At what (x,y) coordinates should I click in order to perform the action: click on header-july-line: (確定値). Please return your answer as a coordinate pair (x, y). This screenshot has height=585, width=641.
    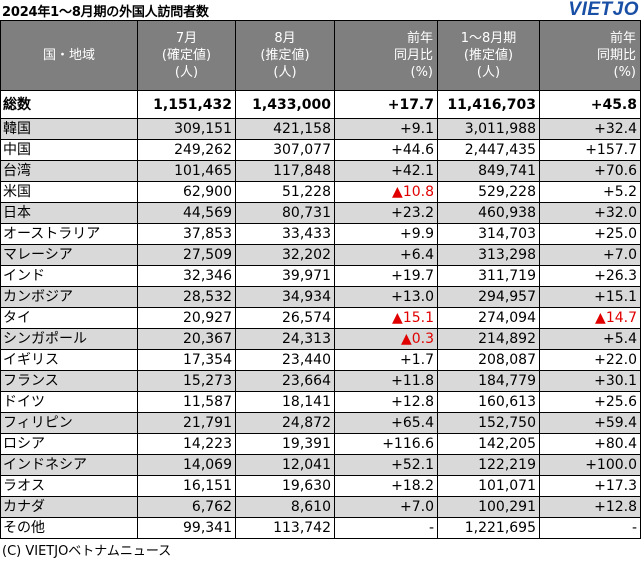
    Looking at the image, I should click on (186, 55).